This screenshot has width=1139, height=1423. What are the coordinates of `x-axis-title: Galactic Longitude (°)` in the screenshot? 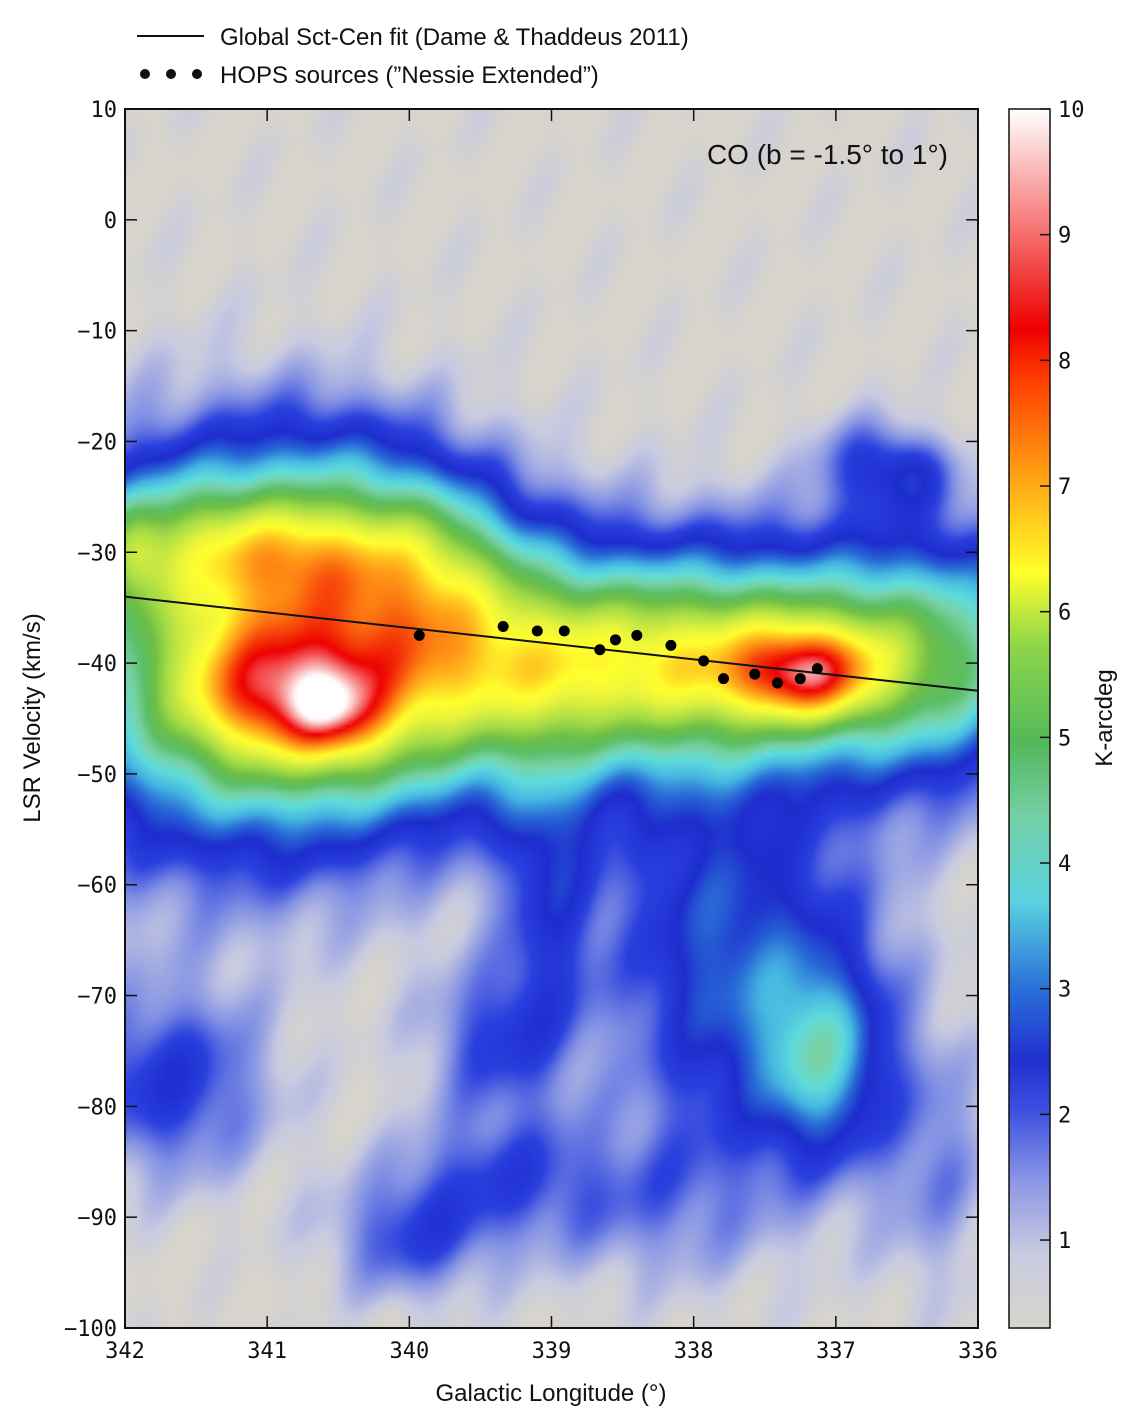 It's located at (550, 1393).